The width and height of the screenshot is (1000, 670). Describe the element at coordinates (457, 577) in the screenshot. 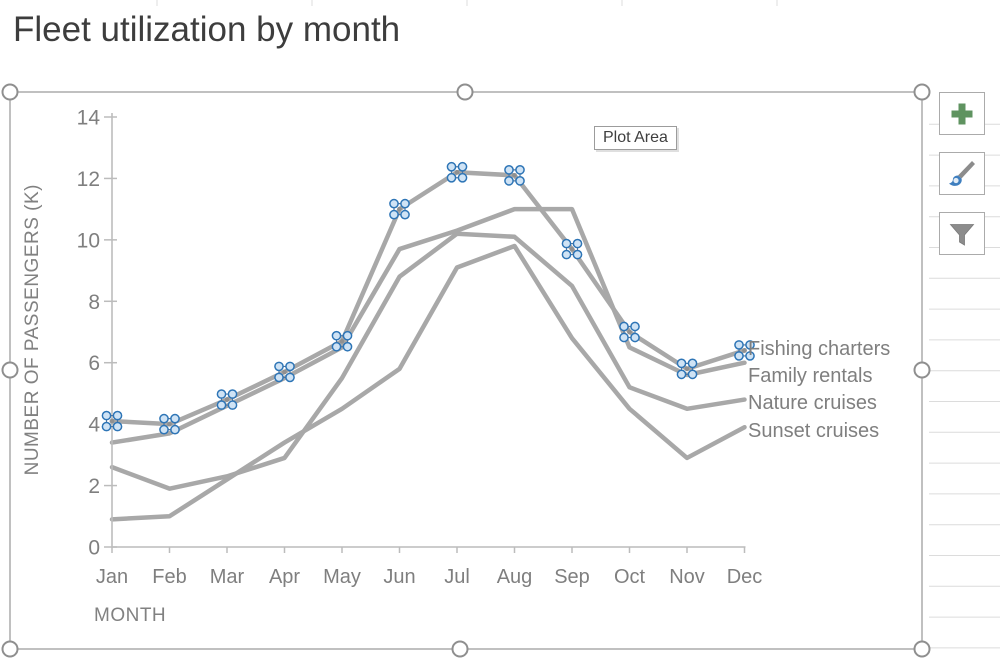

I see `x-tick-label: Jul` at that location.